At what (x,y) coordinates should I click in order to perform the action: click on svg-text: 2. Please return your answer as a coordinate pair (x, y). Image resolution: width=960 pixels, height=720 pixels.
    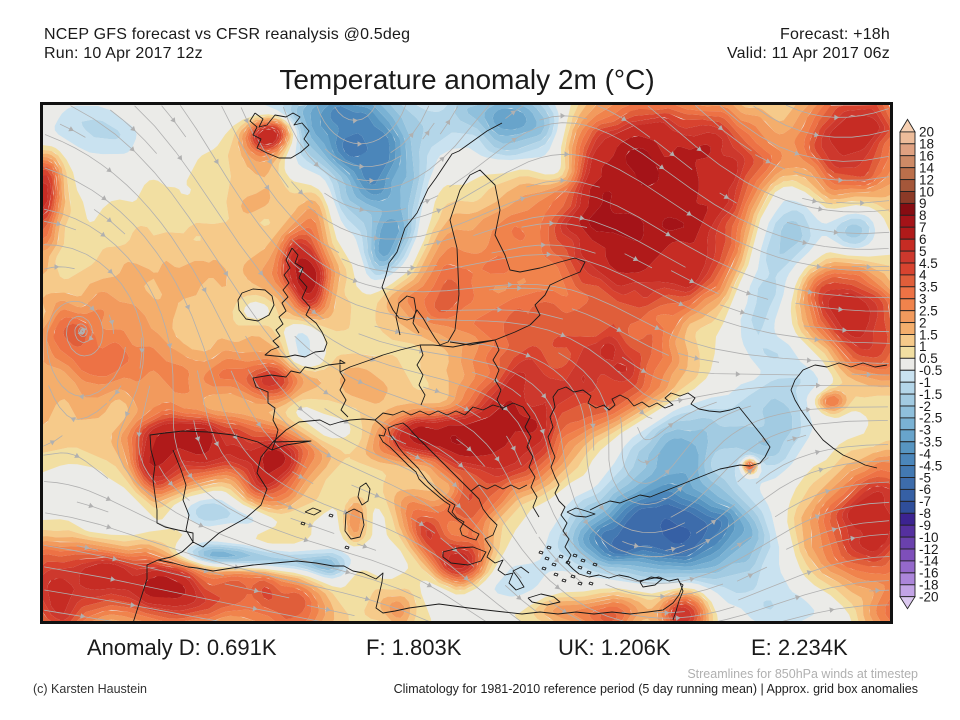
    Looking at the image, I should click on (923, 322).